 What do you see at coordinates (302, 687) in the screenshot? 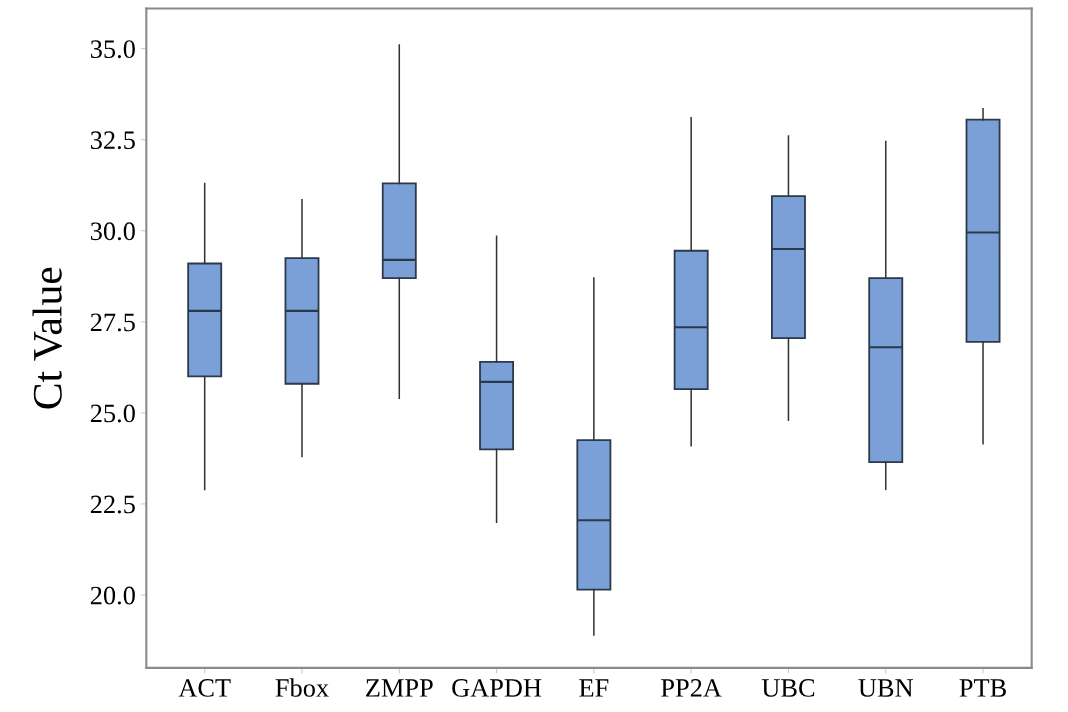
I see `x-tick-label: Fbox` at bounding box center [302, 687].